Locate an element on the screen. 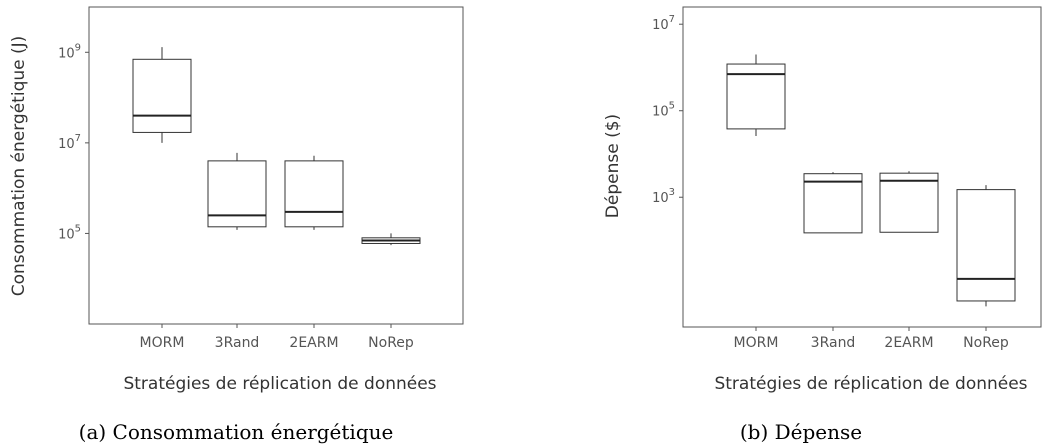  panel-b-x-tick-label: 2EARM is located at coordinates (908, 343).